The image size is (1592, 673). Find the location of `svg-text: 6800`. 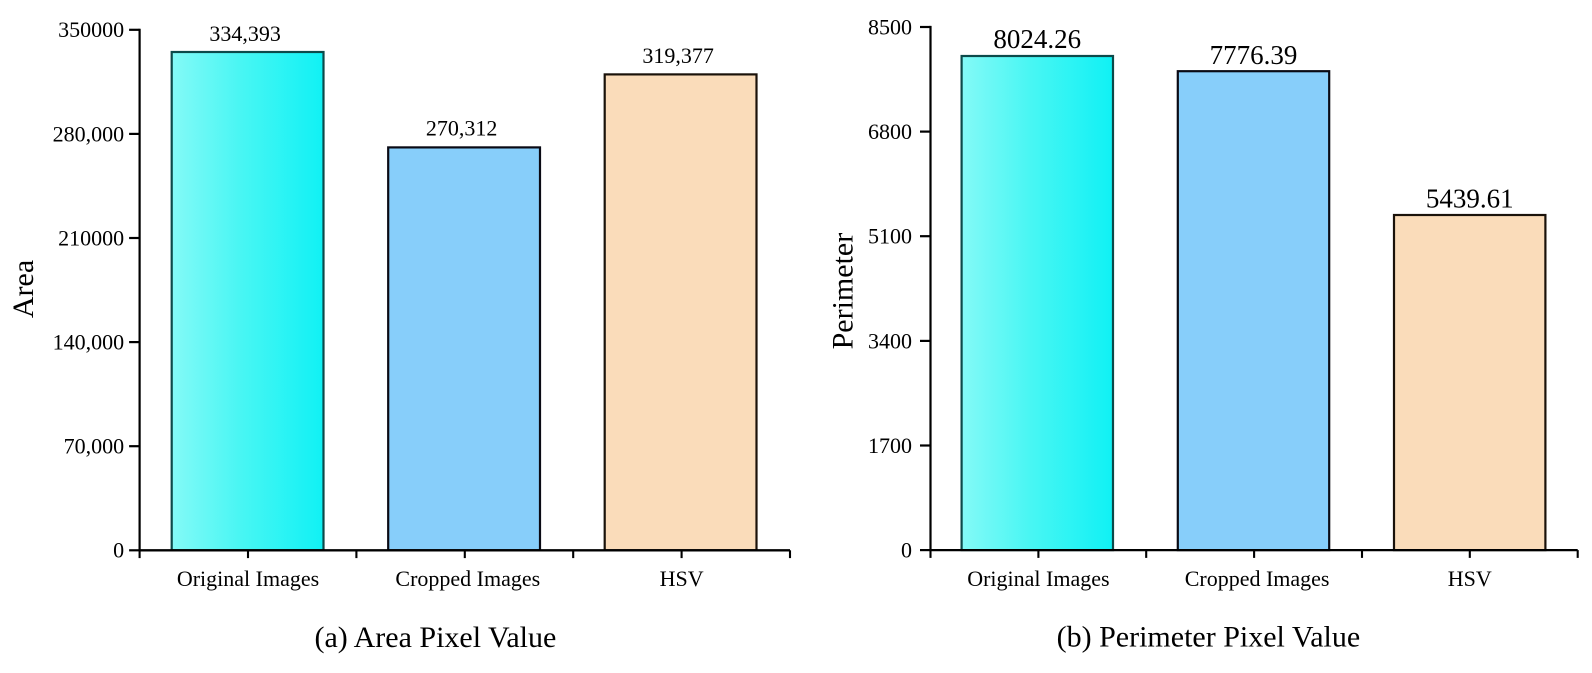

svg-text: 6800 is located at coordinates (890, 131).